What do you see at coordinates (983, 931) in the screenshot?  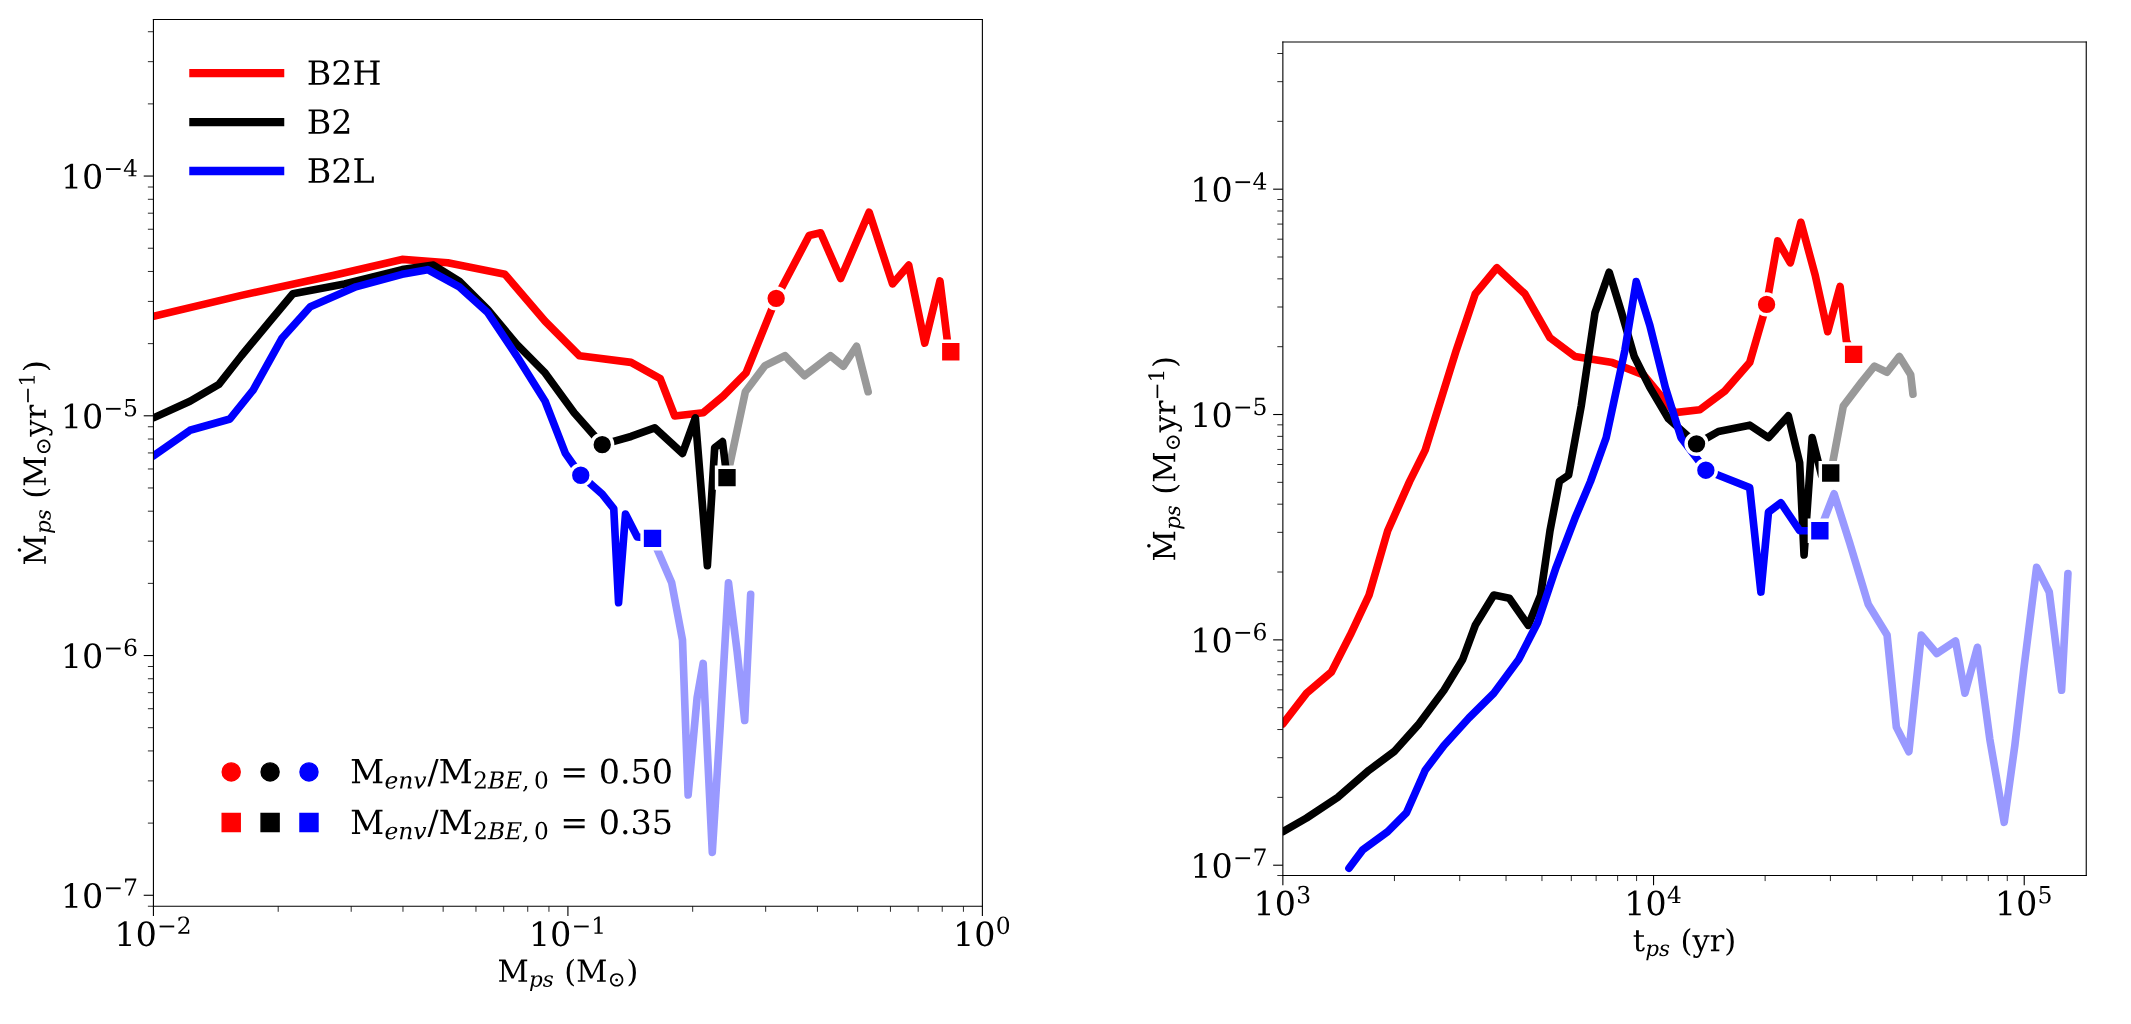 I see `x-tick-label: 10$^{0}$` at bounding box center [983, 931].